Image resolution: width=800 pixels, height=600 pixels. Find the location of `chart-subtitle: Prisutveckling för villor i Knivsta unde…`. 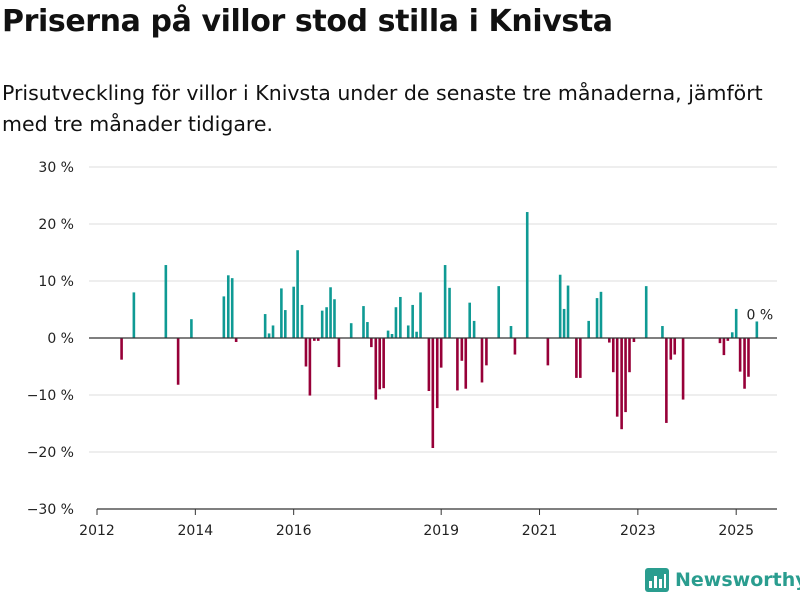

chart-subtitle: Prisutveckling för villor i Knivsta unde… is located at coordinates (382, 108).